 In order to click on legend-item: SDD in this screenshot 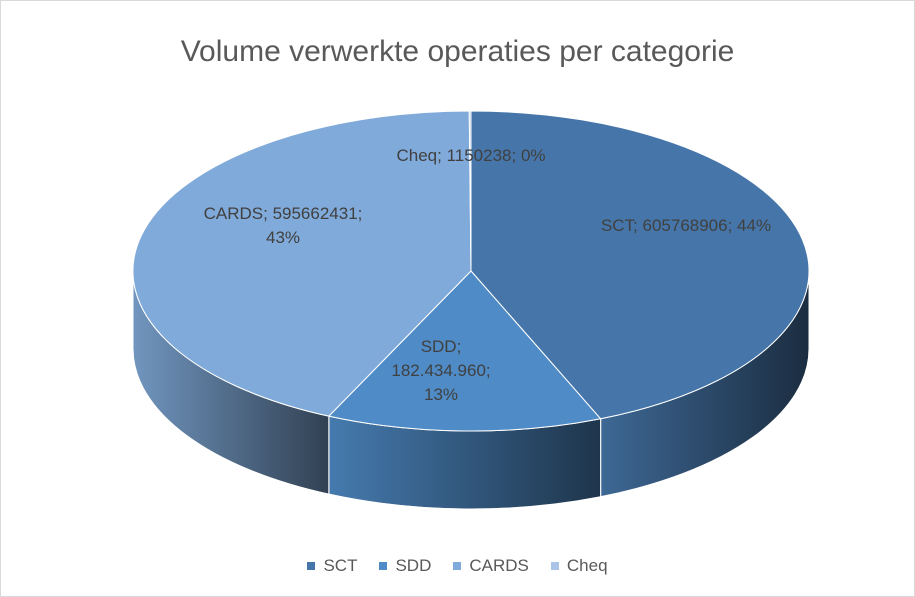, I will do `click(405, 566)`.